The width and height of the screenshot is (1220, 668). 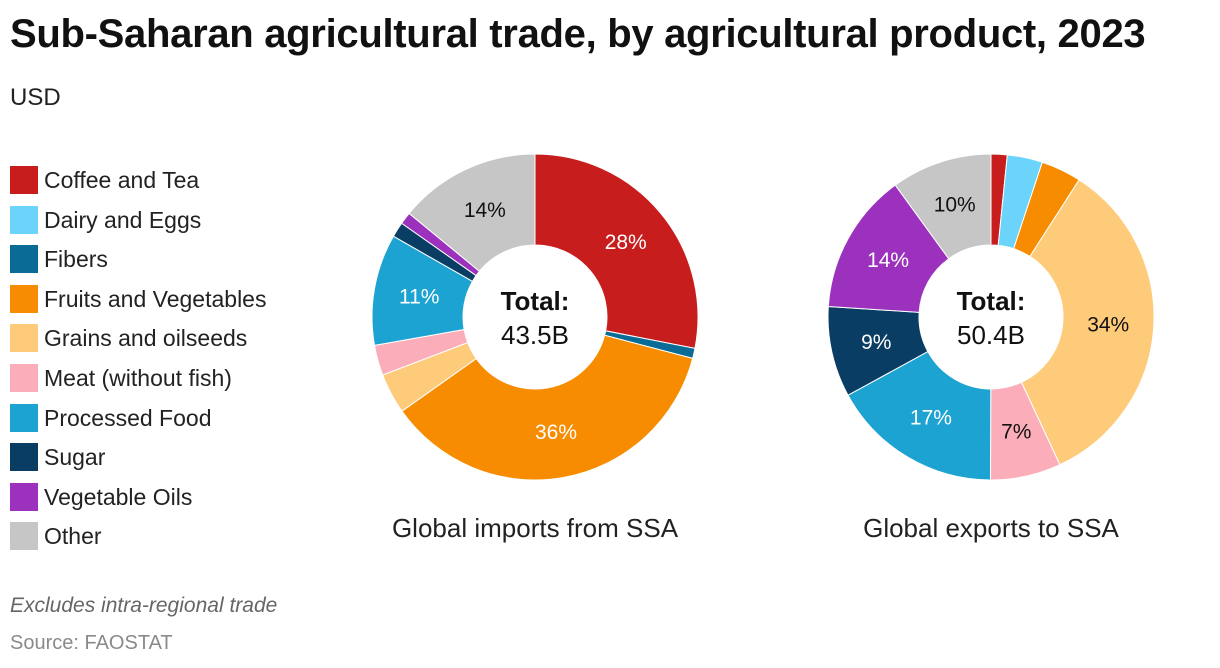 What do you see at coordinates (128, 417) in the screenshot?
I see `legend-label: Processed Food` at bounding box center [128, 417].